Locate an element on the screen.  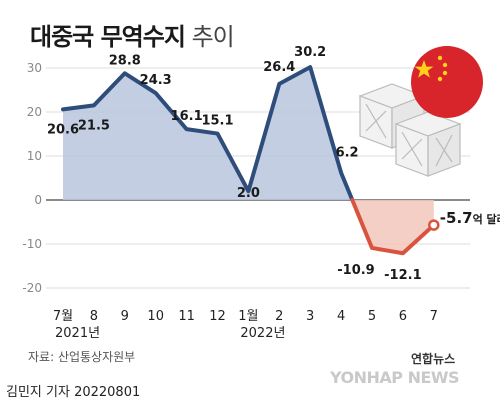
y-axis-ticks: 30 20 10 0 -10 -20 is located at coordinates (32, 178).